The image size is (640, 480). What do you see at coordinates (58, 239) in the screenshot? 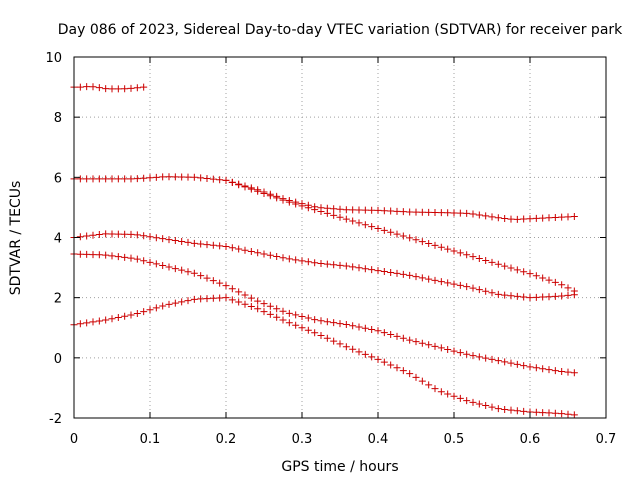
I see `y-tick-label: 4` at bounding box center [58, 239].